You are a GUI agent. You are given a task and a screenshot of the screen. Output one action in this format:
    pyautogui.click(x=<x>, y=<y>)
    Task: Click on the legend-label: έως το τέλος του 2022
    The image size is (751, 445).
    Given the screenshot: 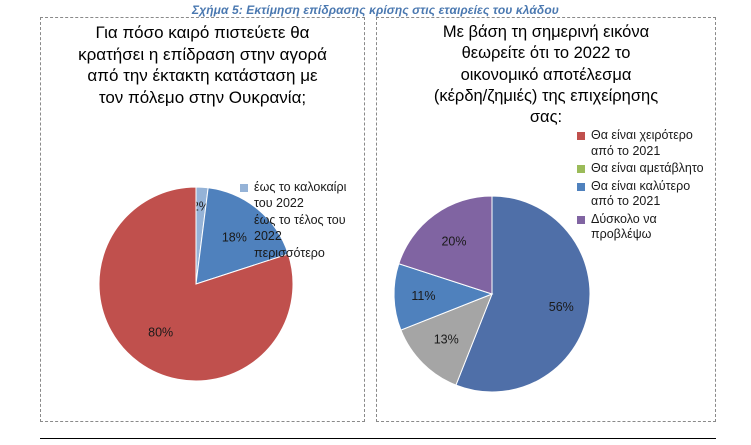 What is the action you would take?
    pyautogui.click(x=300, y=228)
    